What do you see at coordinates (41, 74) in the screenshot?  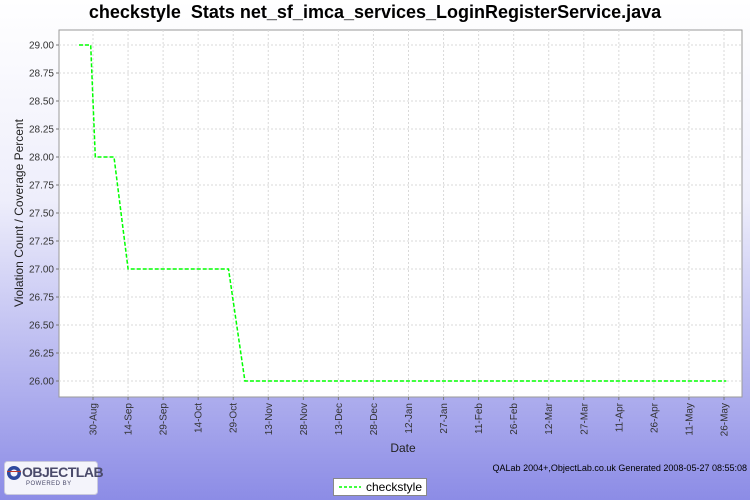 I see `y-tick-label: 28.75` at bounding box center [41, 74].